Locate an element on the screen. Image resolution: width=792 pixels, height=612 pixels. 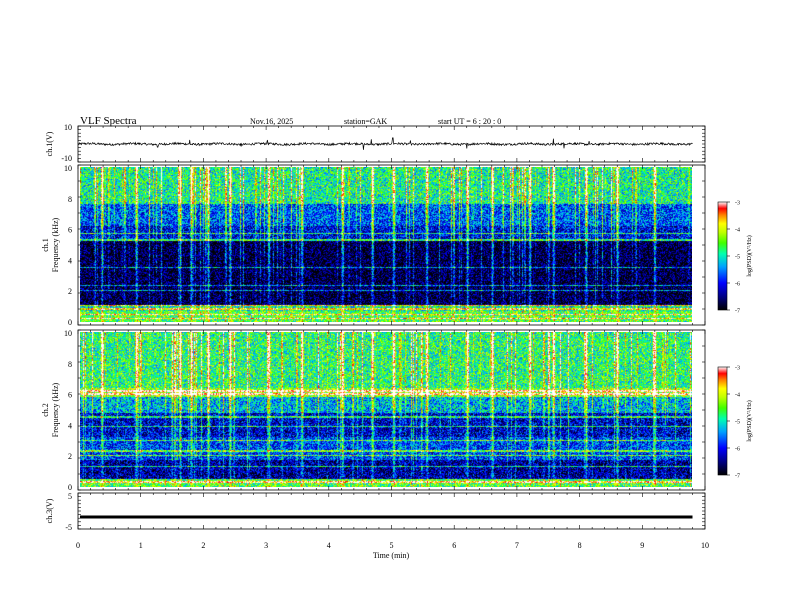
ch3-waveform-frame is located at coordinates (391, 511).